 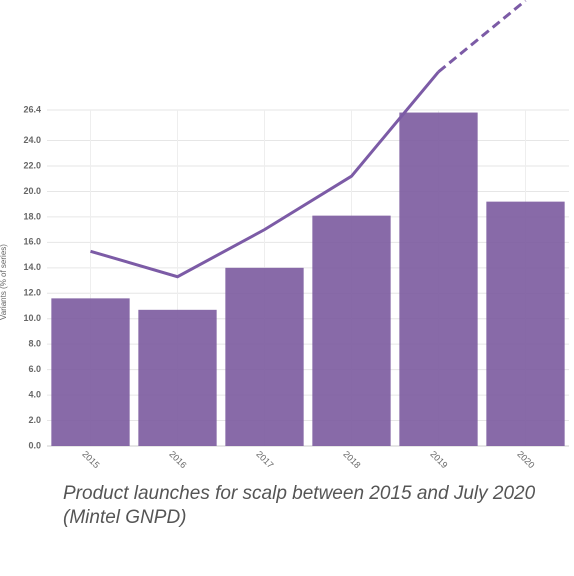 What do you see at coordinates (525, 459) in the screenshot?
I see `x-tick-label: 2020` at bounding box center [525, 459].